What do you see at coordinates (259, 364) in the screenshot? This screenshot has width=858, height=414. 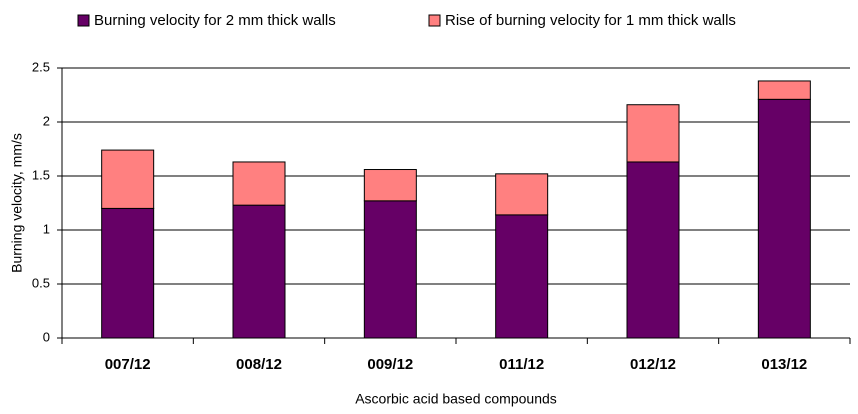 I see `x-tick-label: 008/12` at bounding box center [259, 364].